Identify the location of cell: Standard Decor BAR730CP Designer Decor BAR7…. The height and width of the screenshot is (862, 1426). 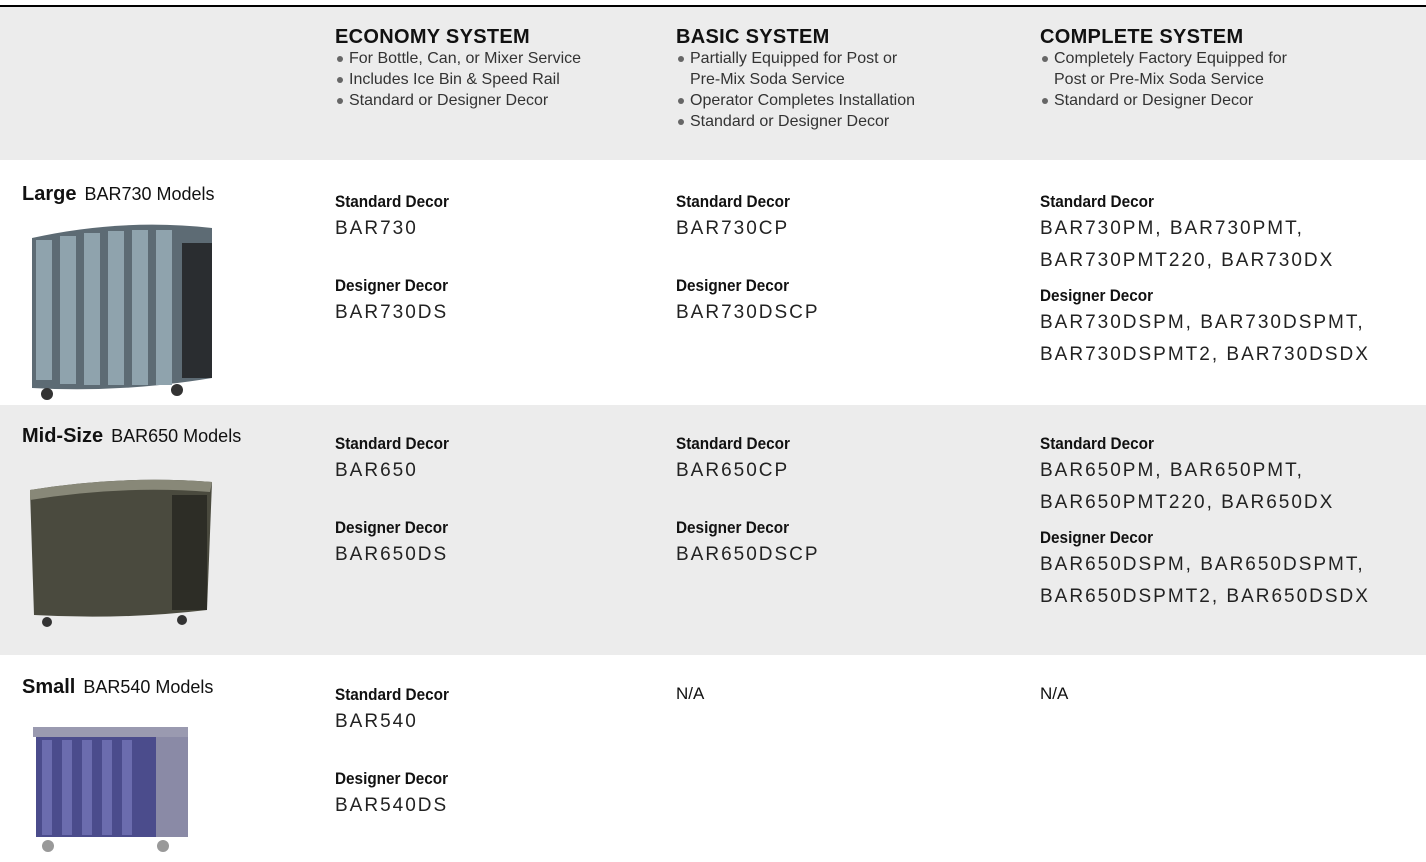
(748, 260).